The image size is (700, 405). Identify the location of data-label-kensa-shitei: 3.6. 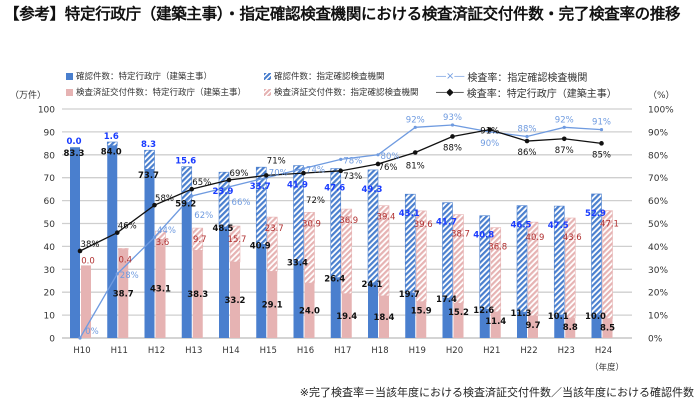
(163, 243).